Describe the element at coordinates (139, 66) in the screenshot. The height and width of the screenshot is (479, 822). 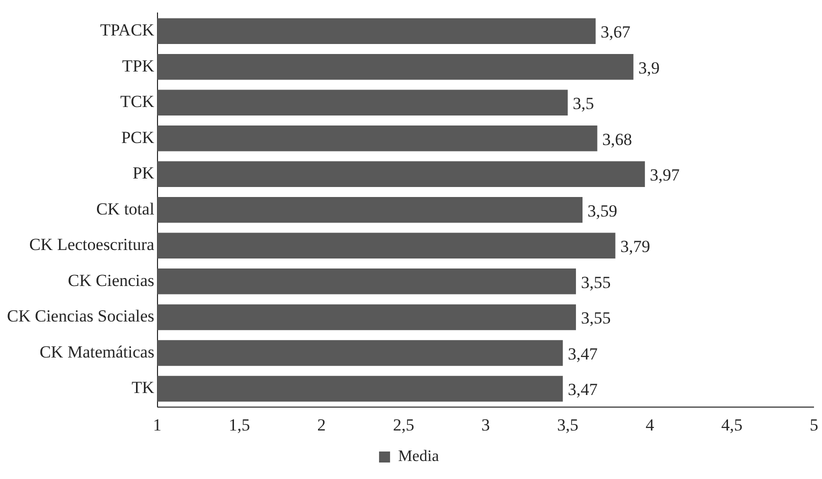
I see `y-tick-label: TPK` at that location.